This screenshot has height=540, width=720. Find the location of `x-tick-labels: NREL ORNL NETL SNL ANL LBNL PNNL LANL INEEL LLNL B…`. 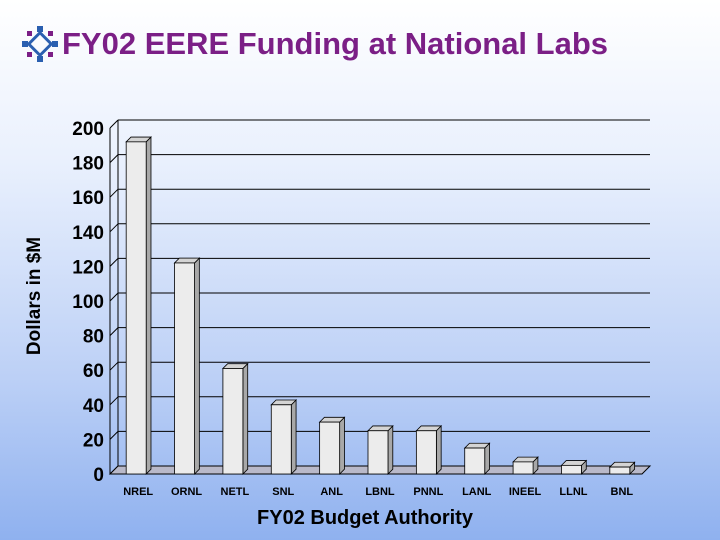

x-tick-labels: NREL ORNL NETL SNL ANL LBNL PNNL LANL INEEL LLNL B… is located at coordinates (378, 492).